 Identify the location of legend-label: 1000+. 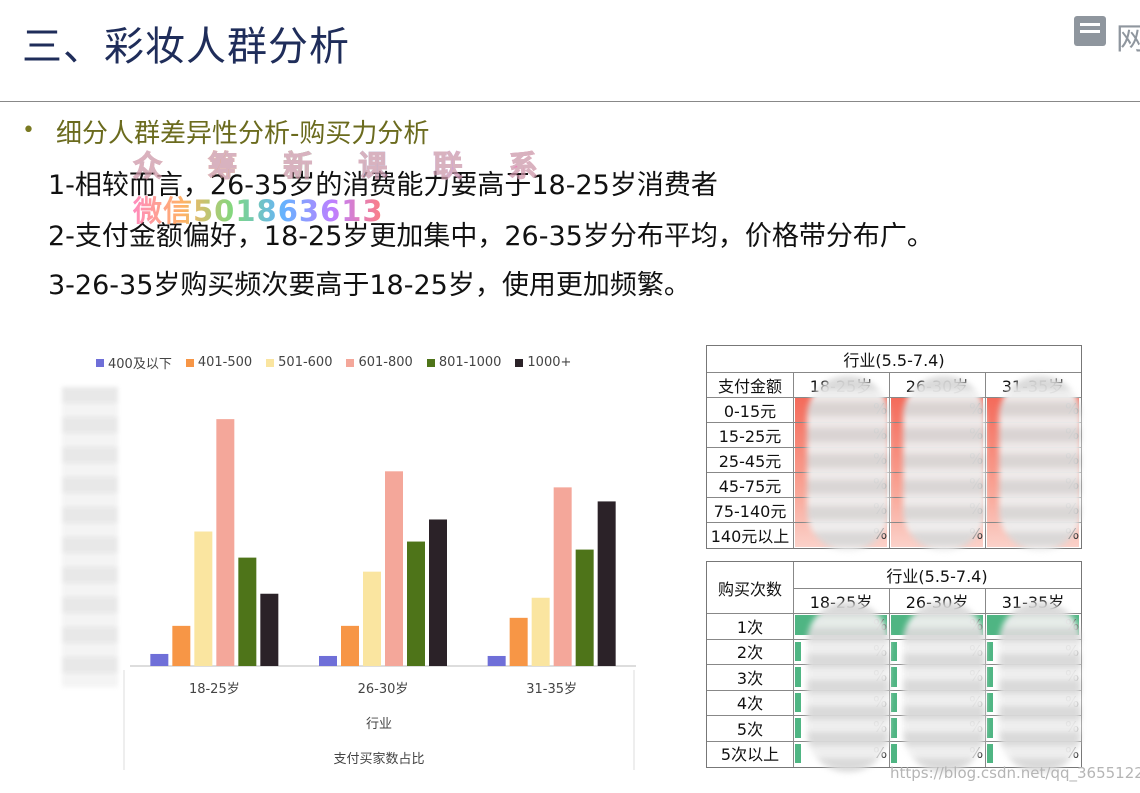
(549, 362).